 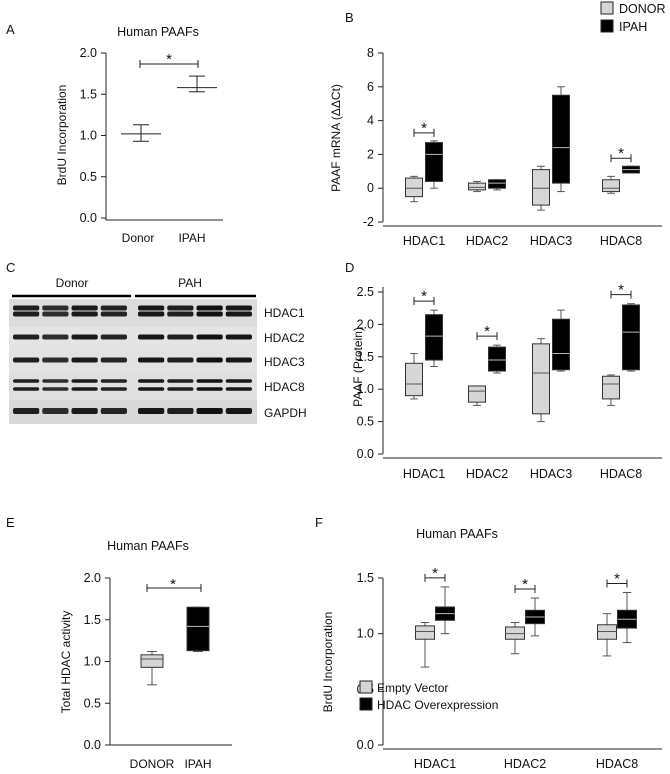 I want to click on panel-b-box-donor-hdac1-box, so click(x=414, y=187).